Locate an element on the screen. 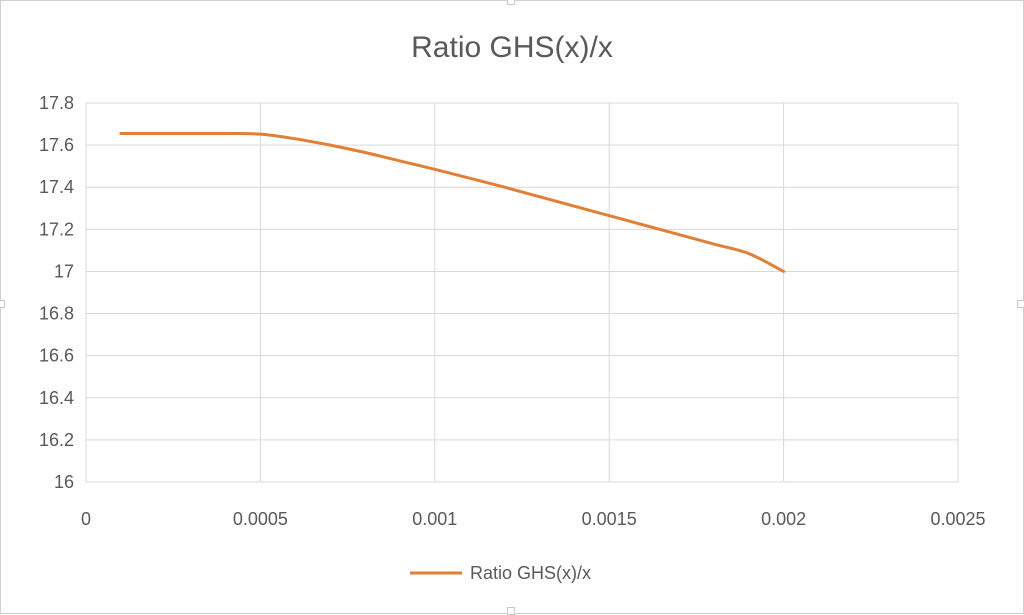  y-tick-label: 17.4 is located at coordinates (56, 187).